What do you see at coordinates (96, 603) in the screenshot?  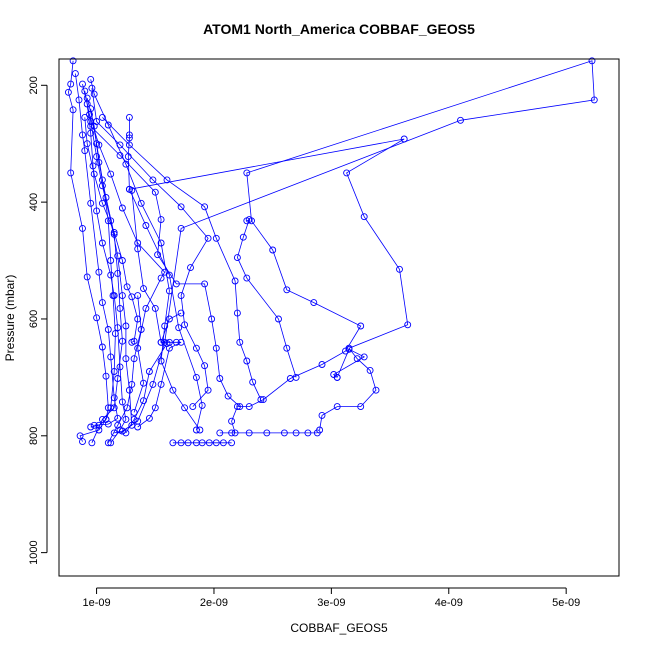 I see `x-tick-label: 1e-09` at bounding box center [96, 603].